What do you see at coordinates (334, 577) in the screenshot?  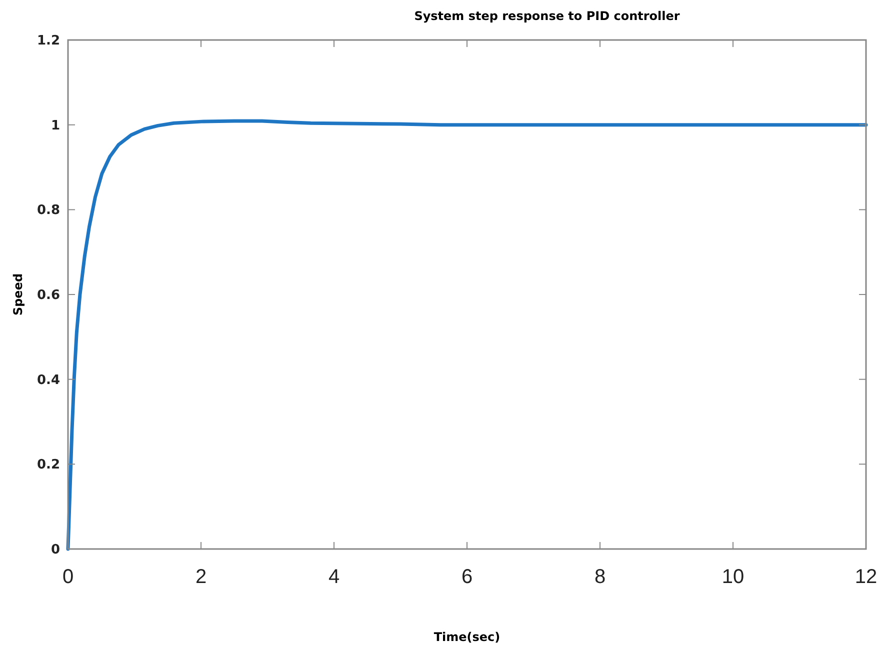 I see `x-tick-label: 4` at bounding box center [334, 577].